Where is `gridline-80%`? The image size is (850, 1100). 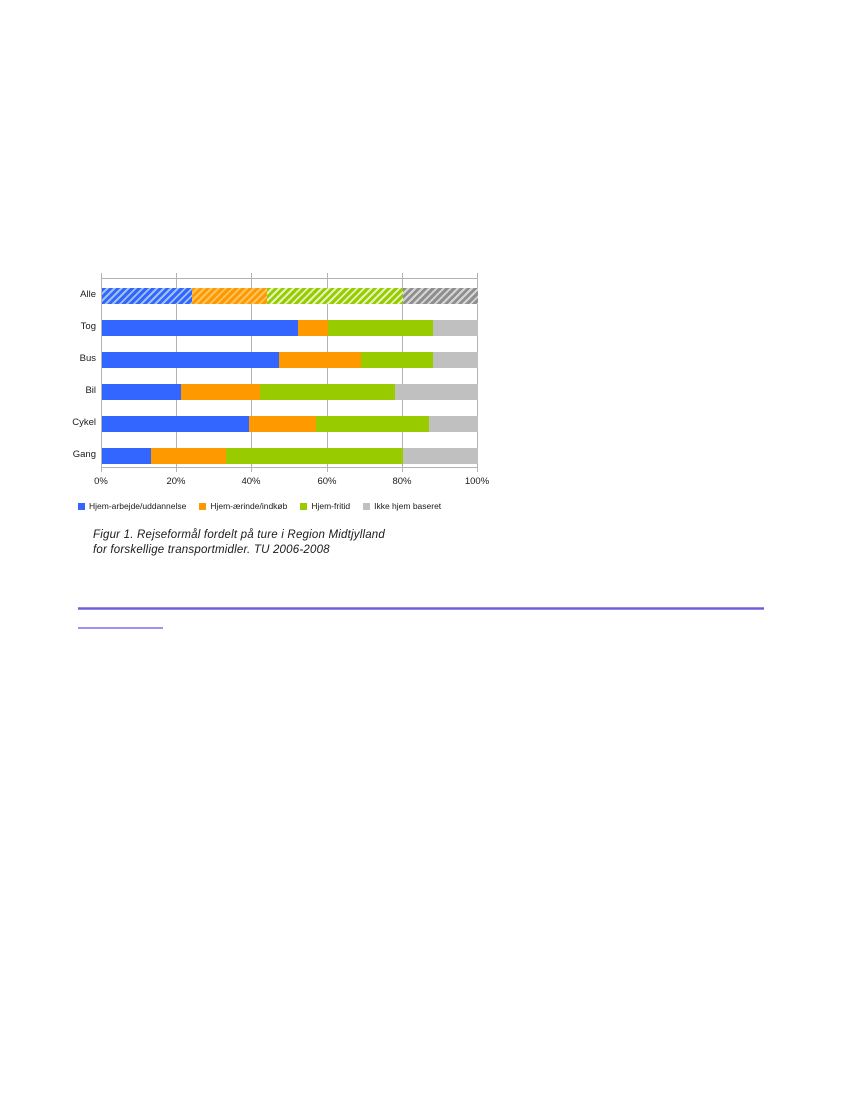
gridline-80% is located at coordinates (402, 373).